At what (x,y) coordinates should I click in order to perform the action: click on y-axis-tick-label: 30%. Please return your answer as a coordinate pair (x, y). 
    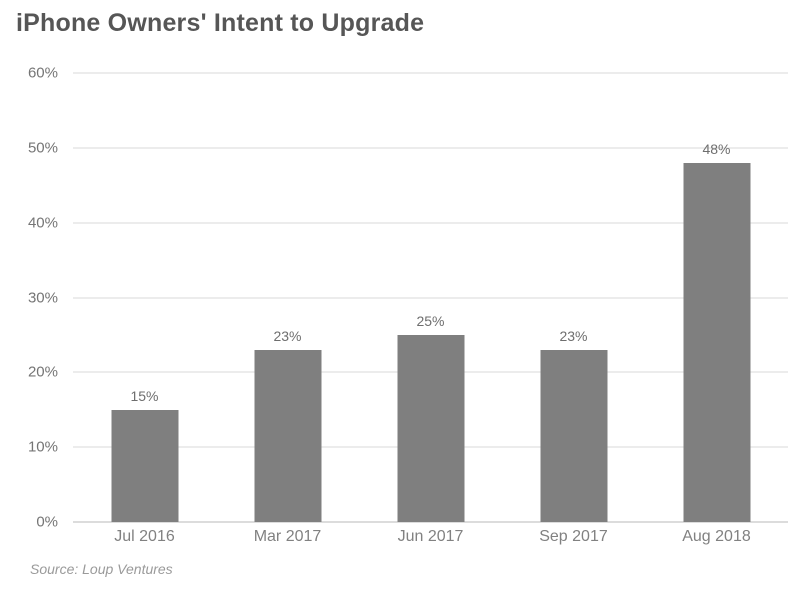
    Looking at the image, I should click on (42, 297).